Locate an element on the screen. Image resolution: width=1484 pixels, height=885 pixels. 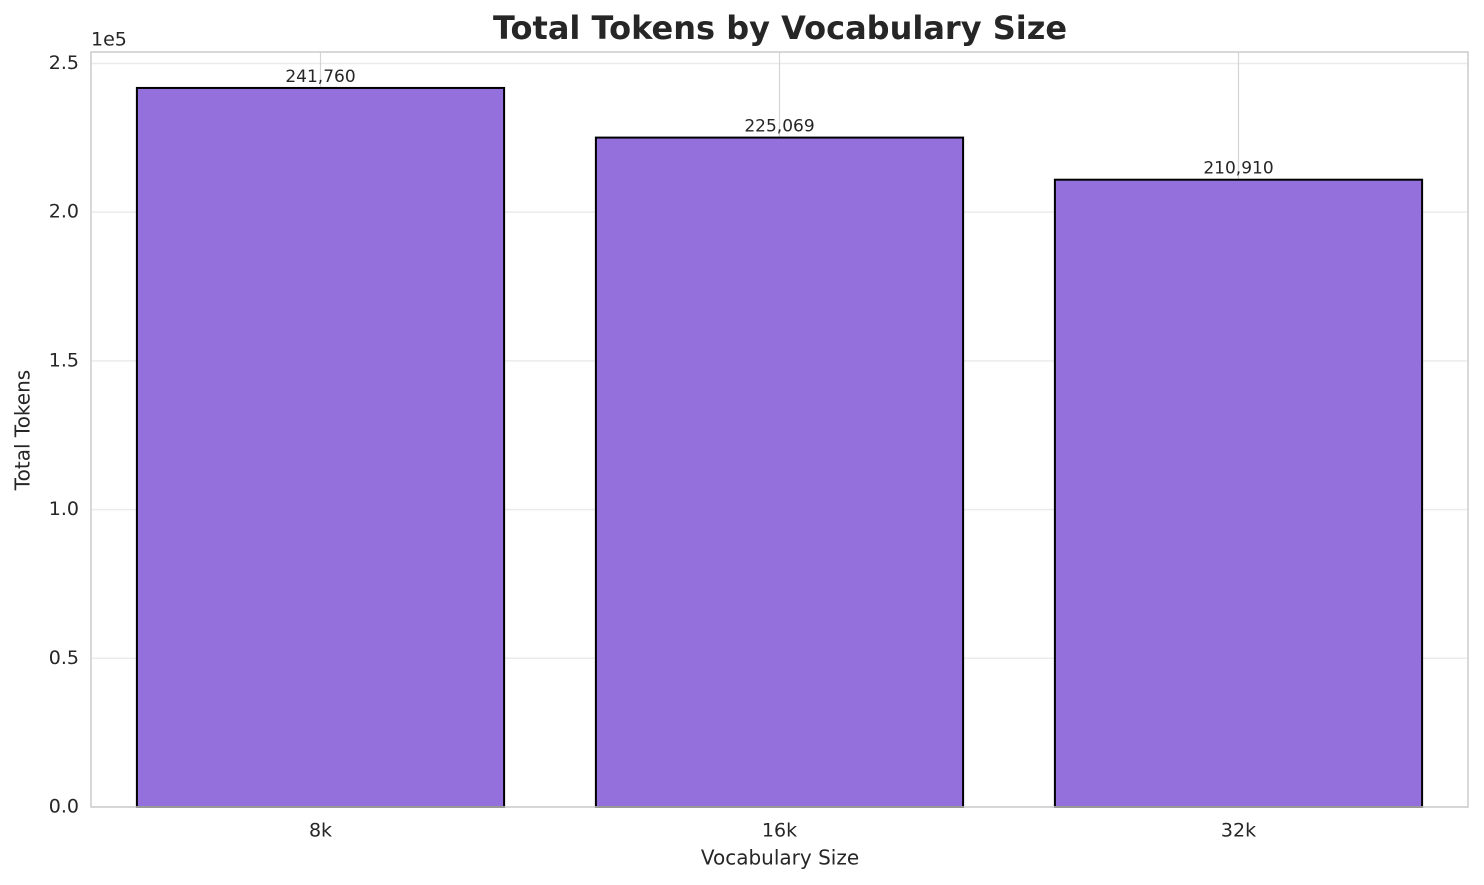
chart-title: Total Tokens by Vocabulary Size is located at coordinates (780, 28).